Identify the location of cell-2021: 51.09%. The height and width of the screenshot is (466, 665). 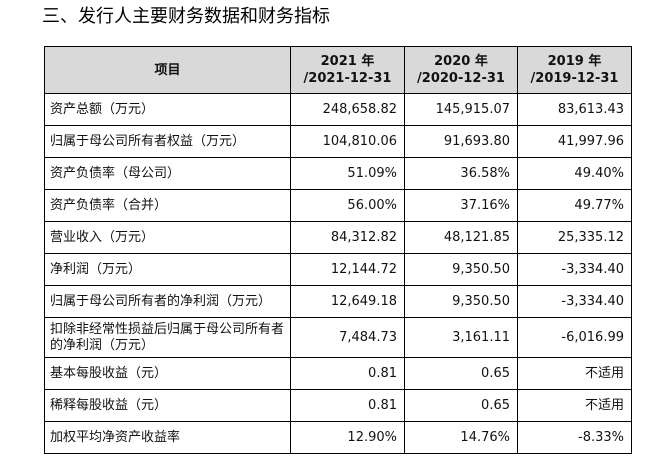
(347, 173).